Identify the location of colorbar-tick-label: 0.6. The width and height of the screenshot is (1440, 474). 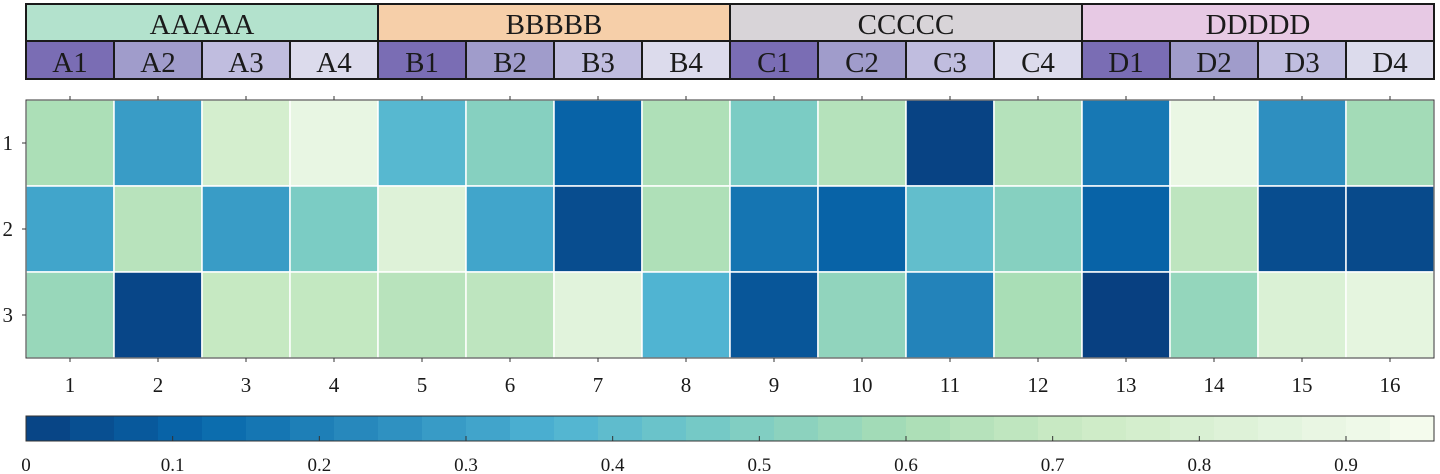
(906, 464).